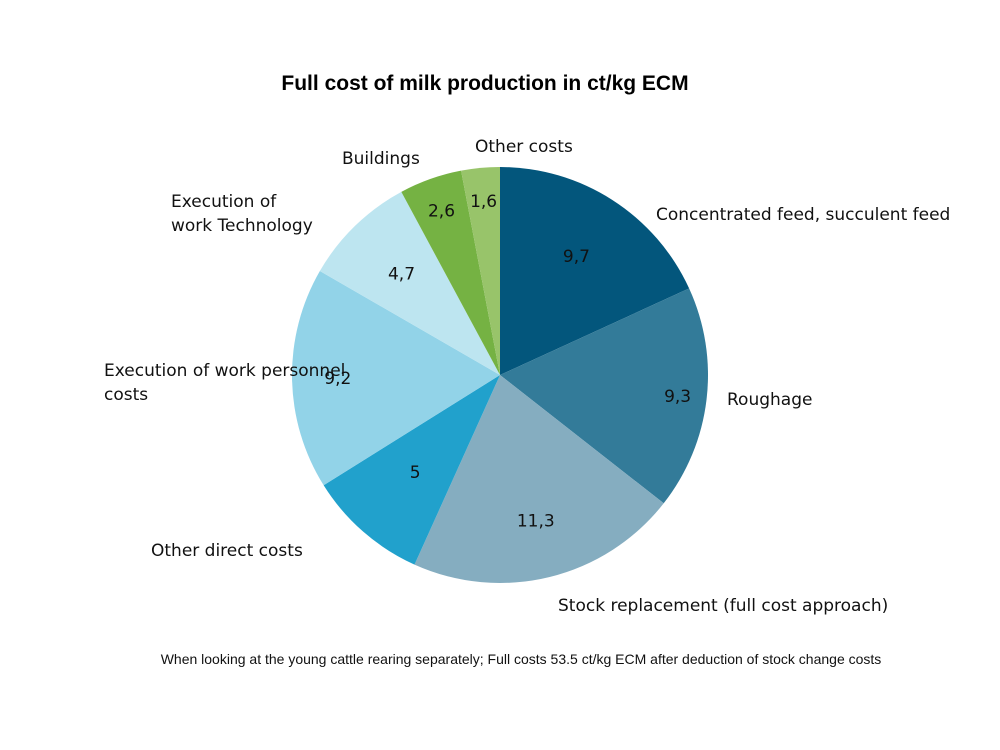 The height and width of the screenshot is (750, 1000). What do you see at coordinates (677, 397) in the screenshot?
I see `slice-value-label: 9,3` at bounding box center [677, 397].